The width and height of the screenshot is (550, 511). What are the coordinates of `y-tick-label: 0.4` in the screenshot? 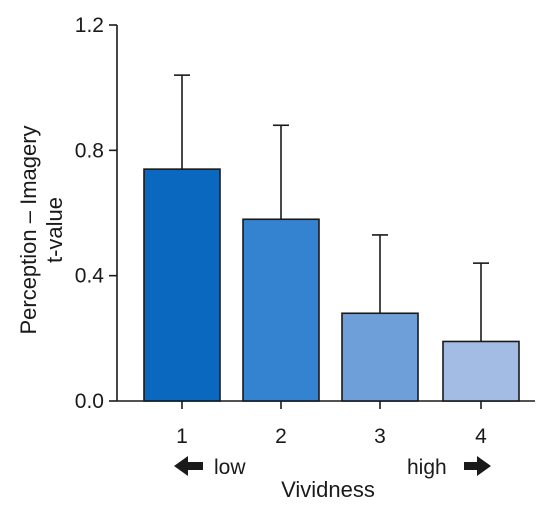 It's located at (90, 276).